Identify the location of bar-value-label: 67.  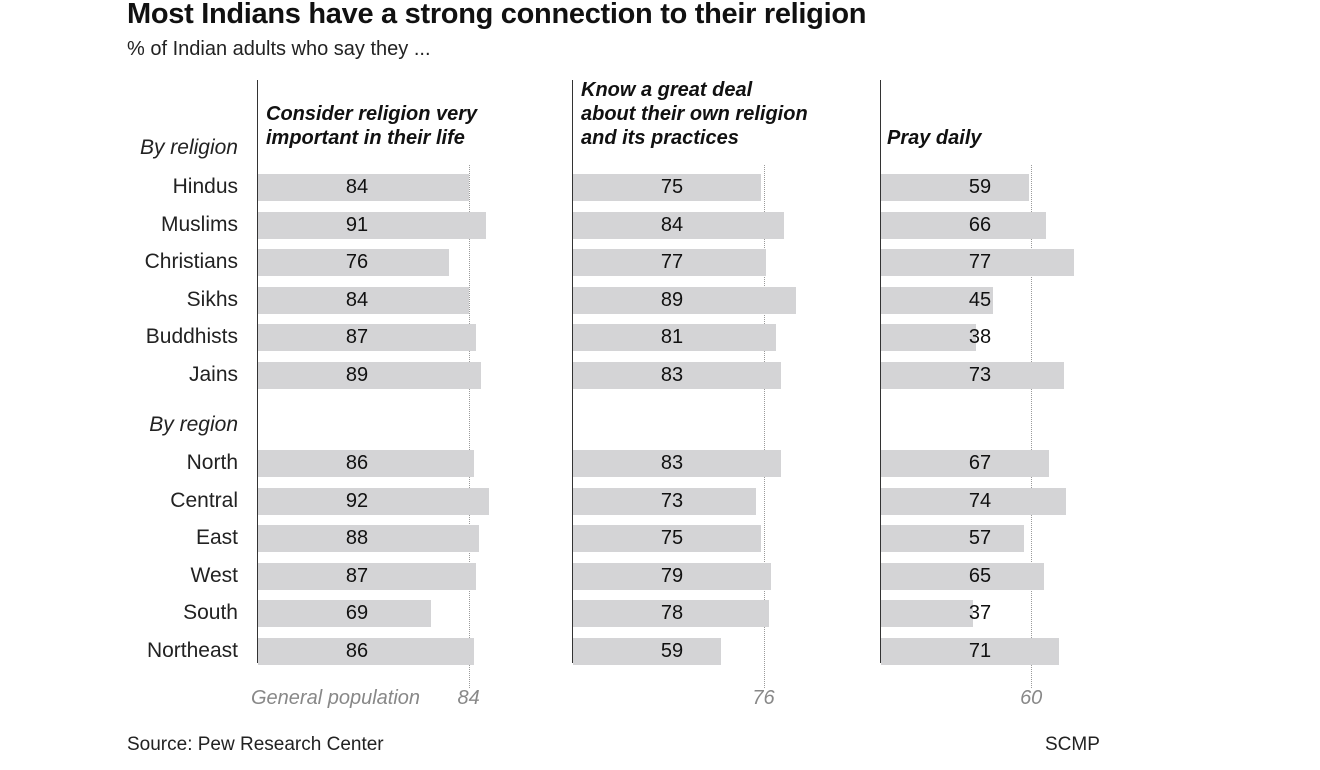
(980, 463).